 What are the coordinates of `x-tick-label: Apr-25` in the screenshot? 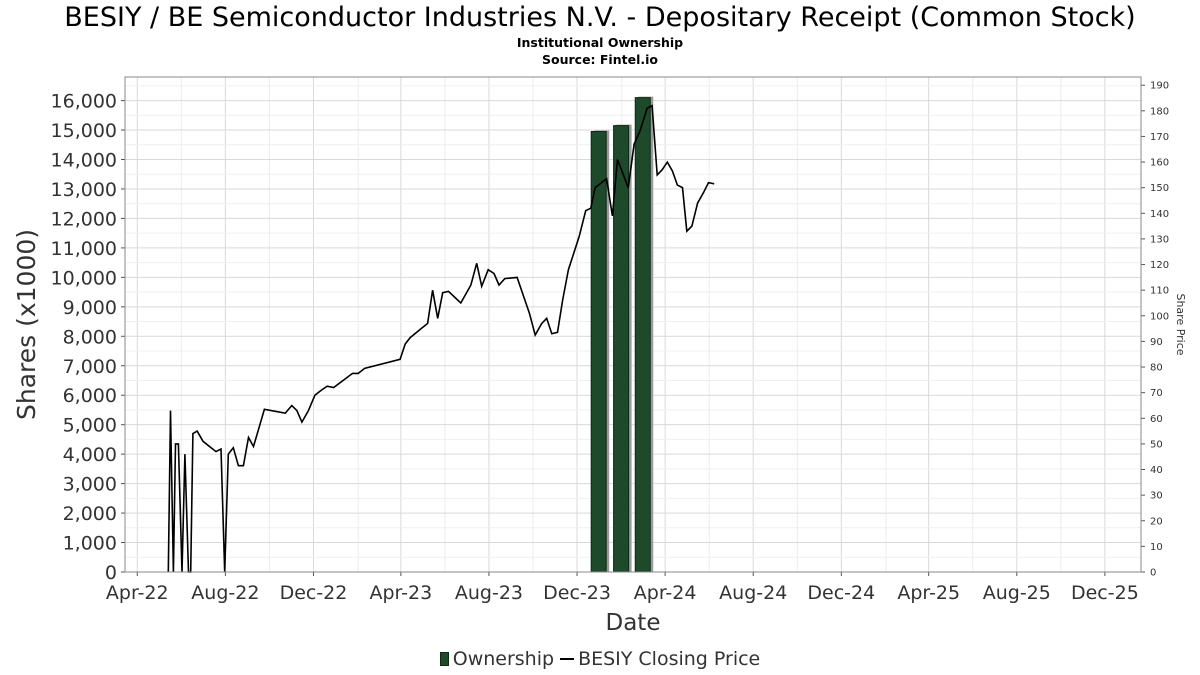 It's located at (928, 593).